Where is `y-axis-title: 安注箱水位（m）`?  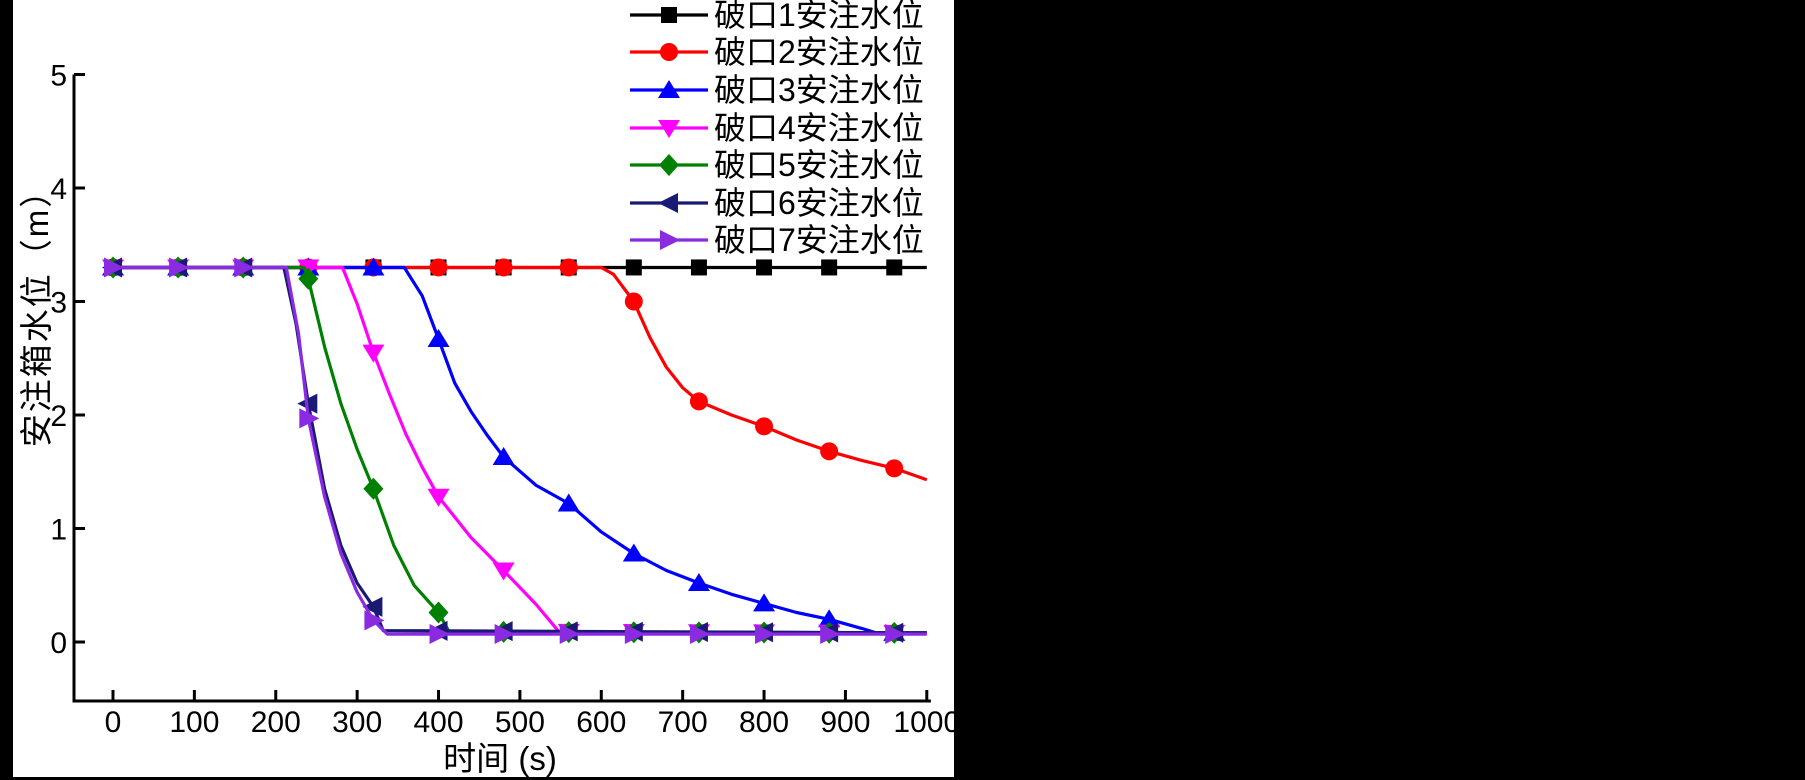 y-axis-title: 安注箱水位（m） is located at coordinates (36, 310).